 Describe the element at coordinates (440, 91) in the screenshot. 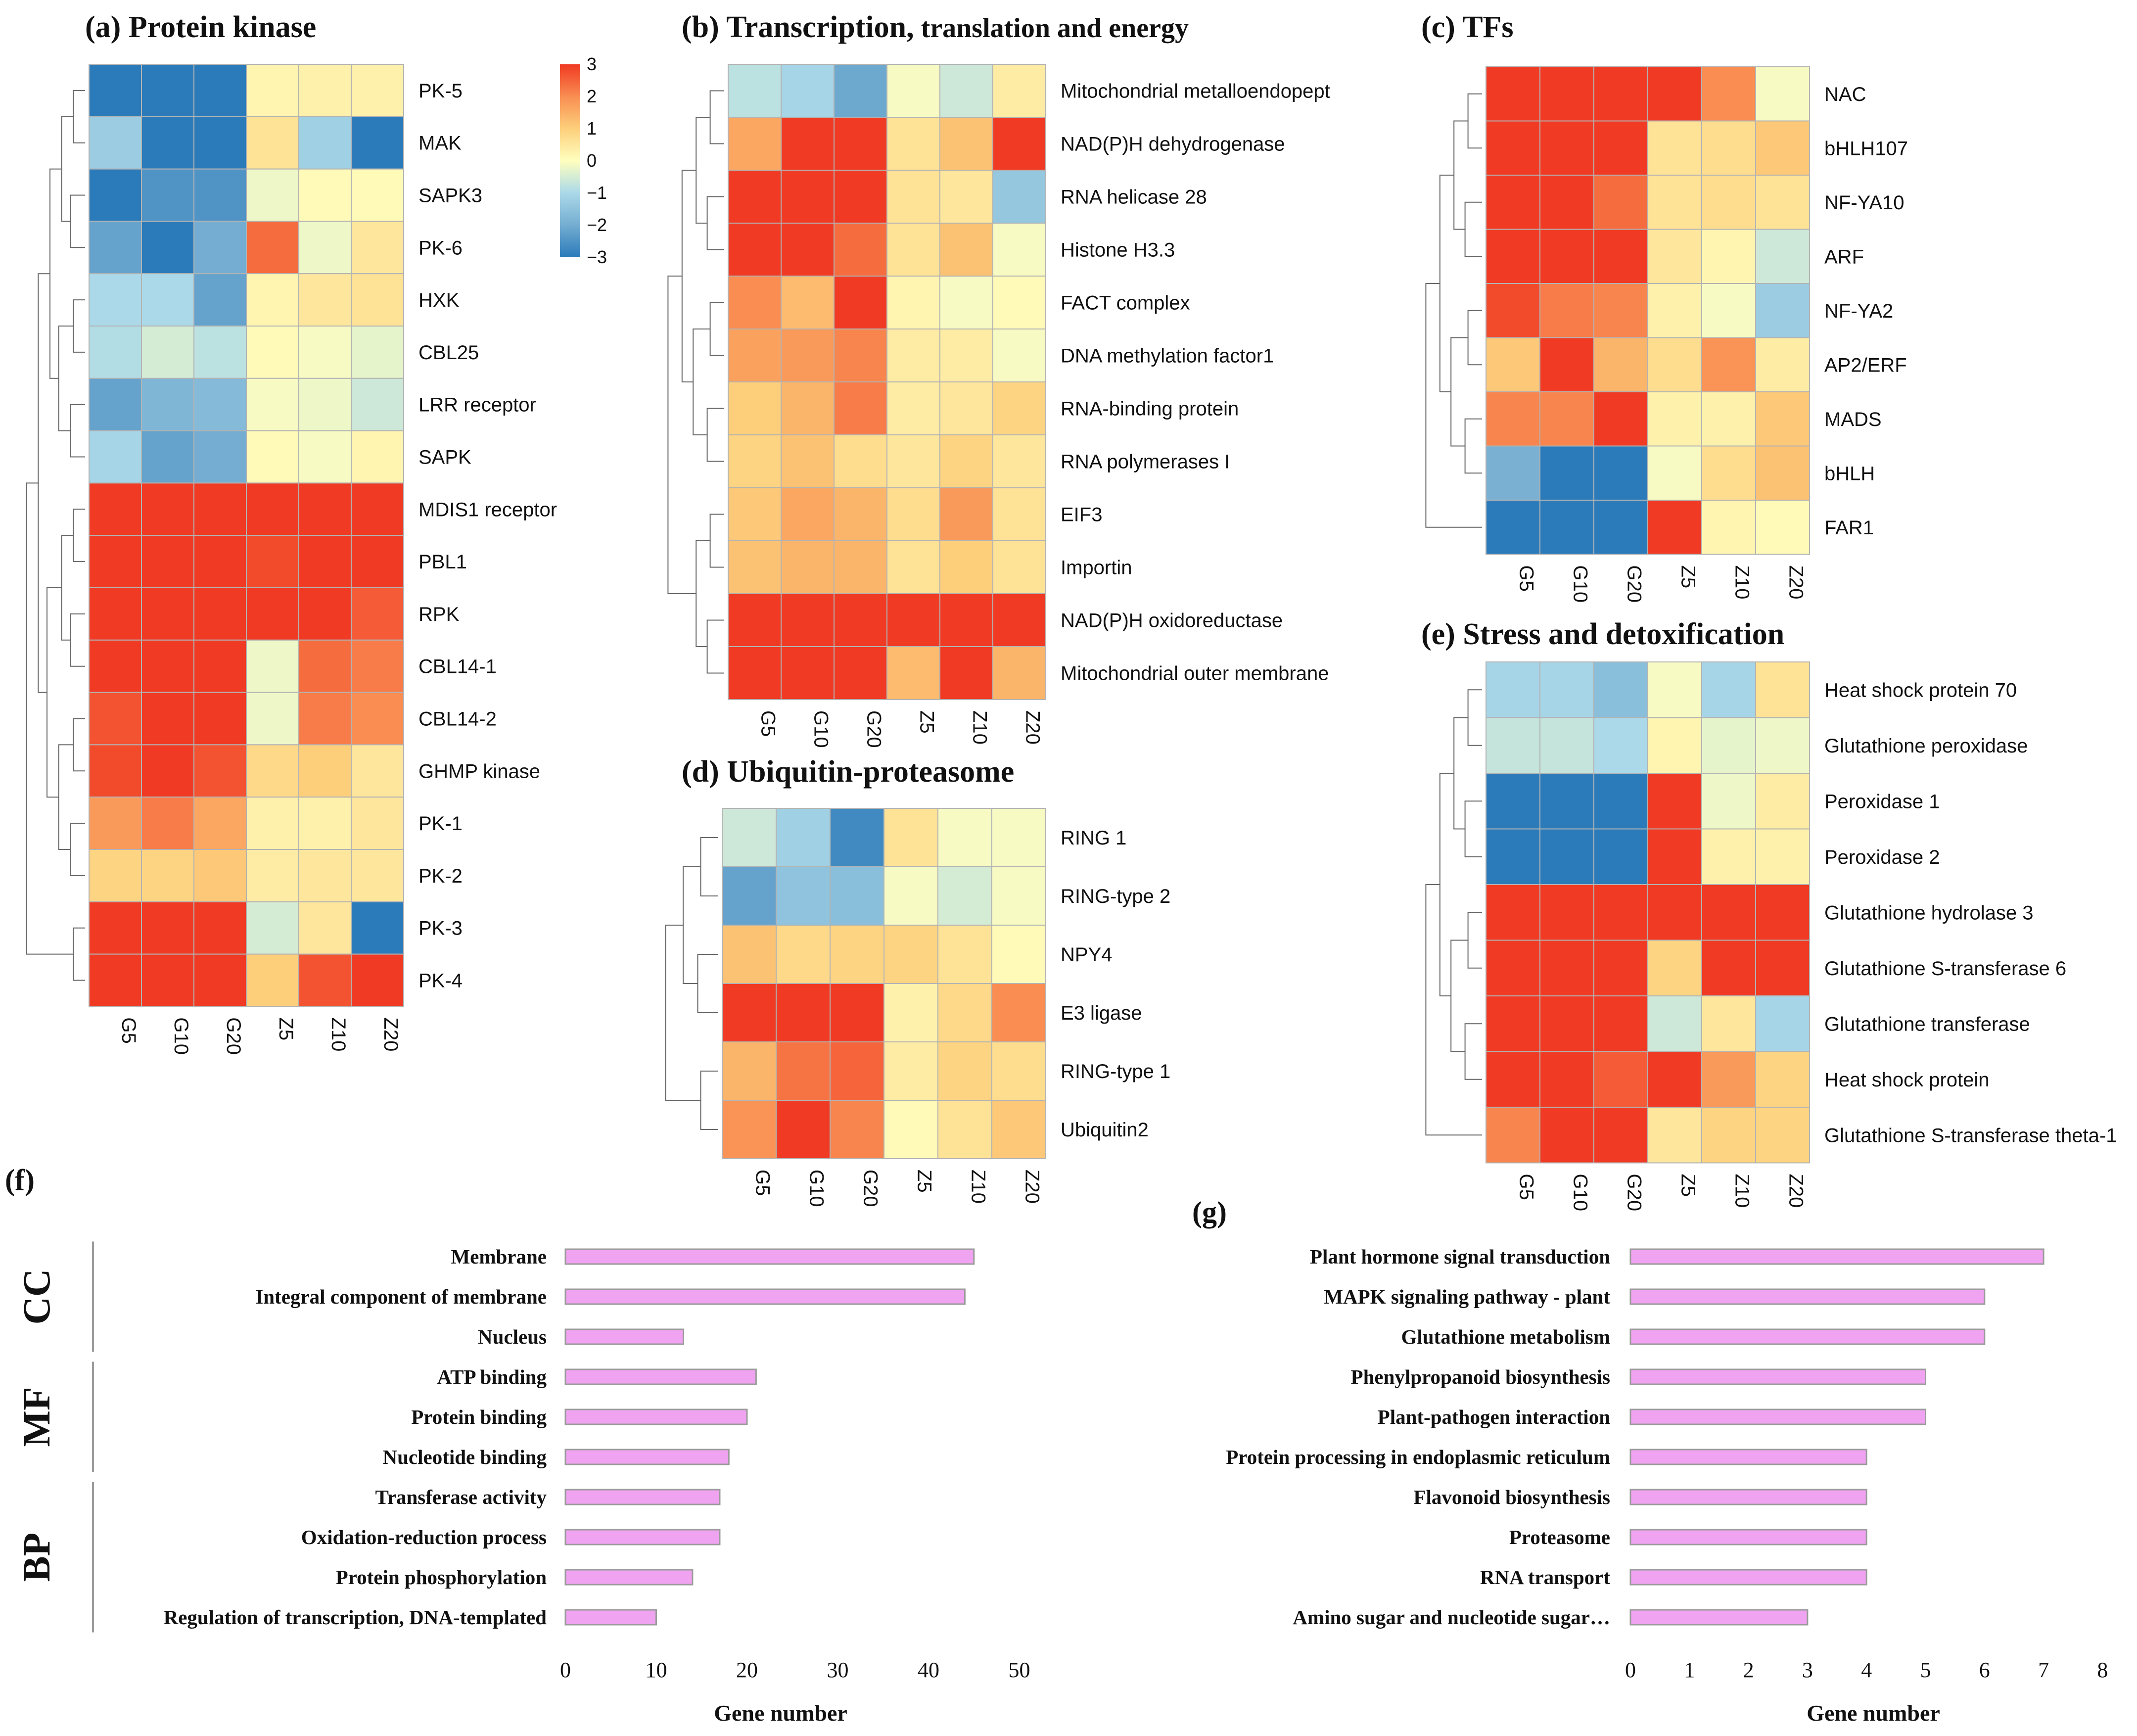

I see `heatmap-row-label: PK-5` at that location.